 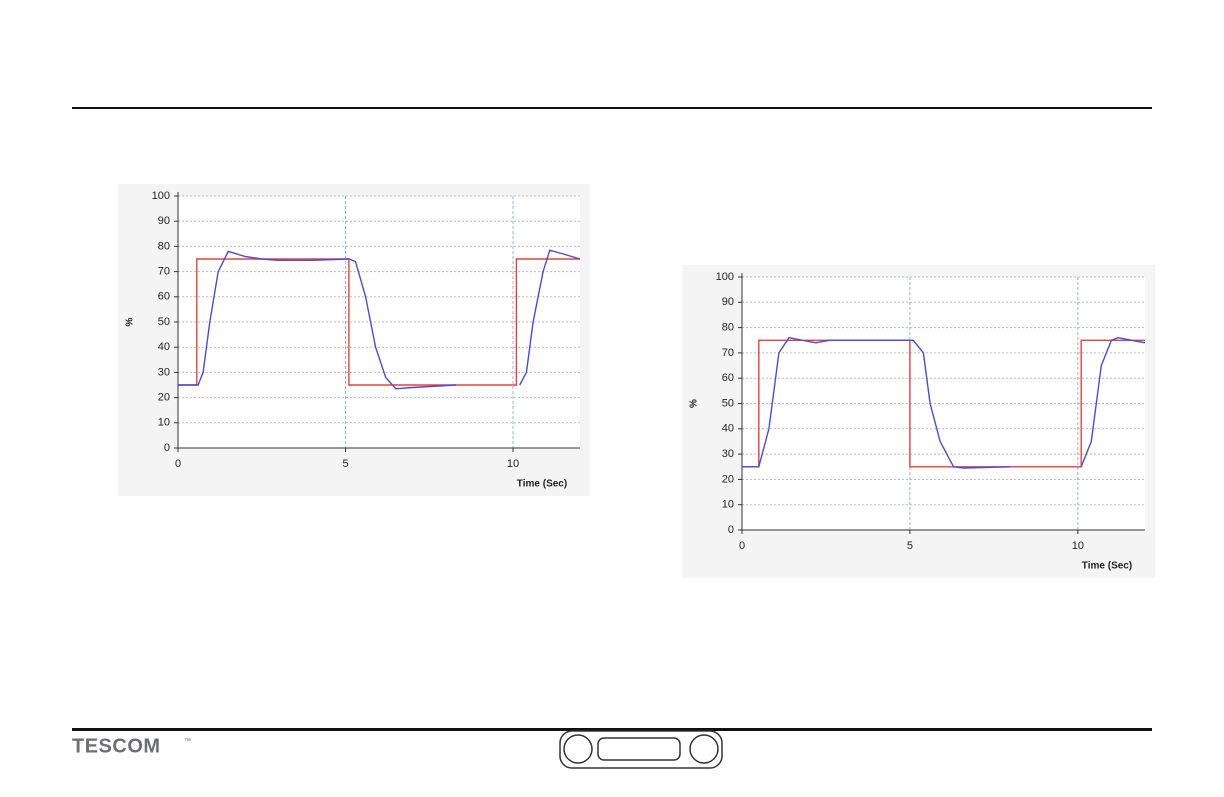 What do you see at coordinates (578, 749) in the screenshot?
I see `previous-button` at bounding box center [578, 749].